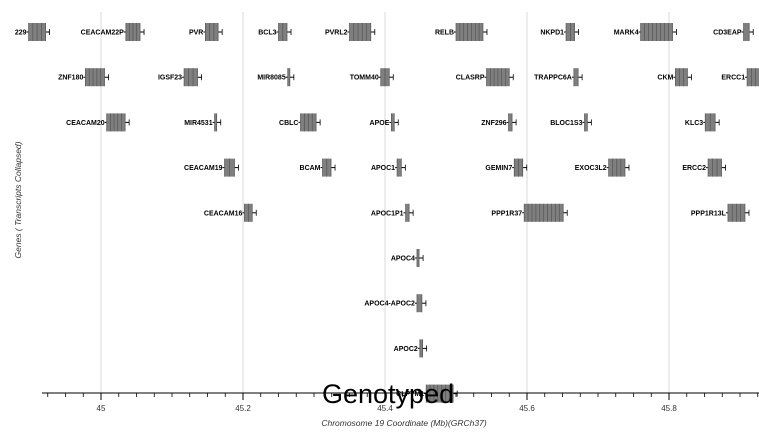 This screenshot has height=433, width=759. What do you see at coordinates (591, 168) in the screenshot?
I see `gene-label: EXOC3L2` at bounding box center [591, 168].